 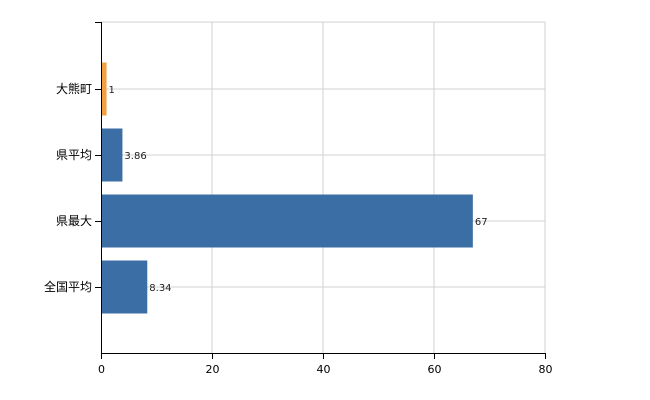 I want to click on x-tick-label-3: 60, so click(x=435, y=369).